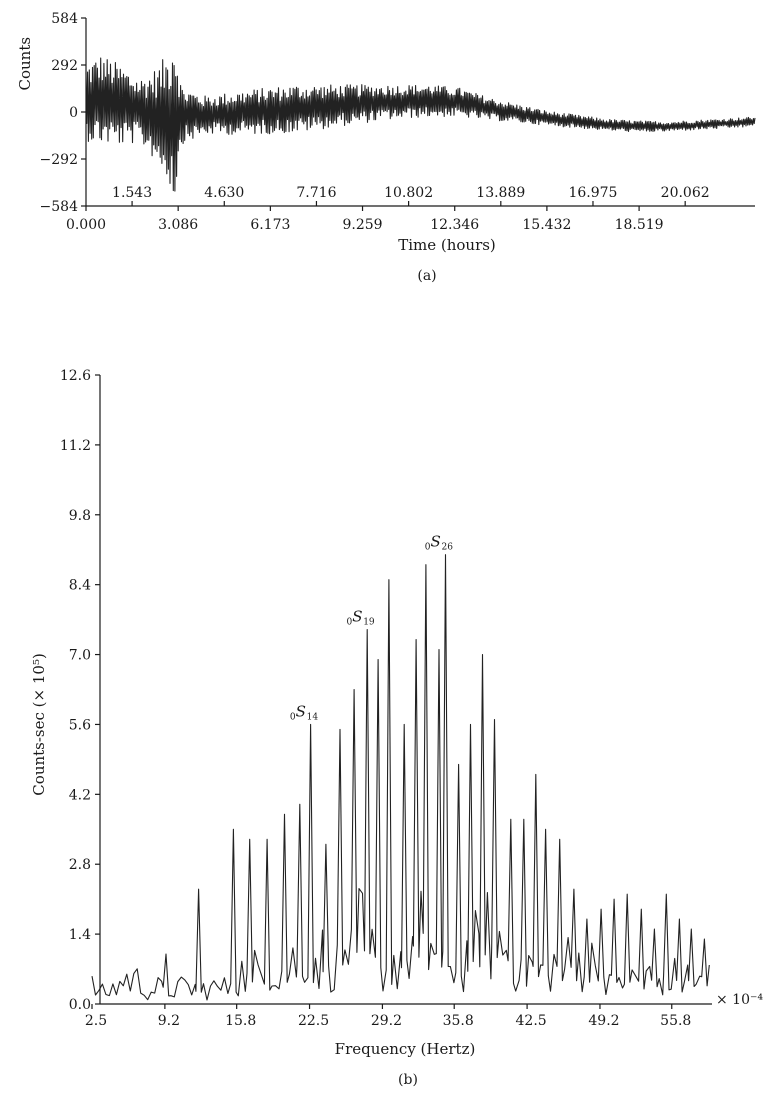 This screenshot has width=774, height=1111. What do you see at coordinates (80, 656) in the screenshot?
I see `spectrum-y-tick-label: 7.0` at bounding box center [80, 656].